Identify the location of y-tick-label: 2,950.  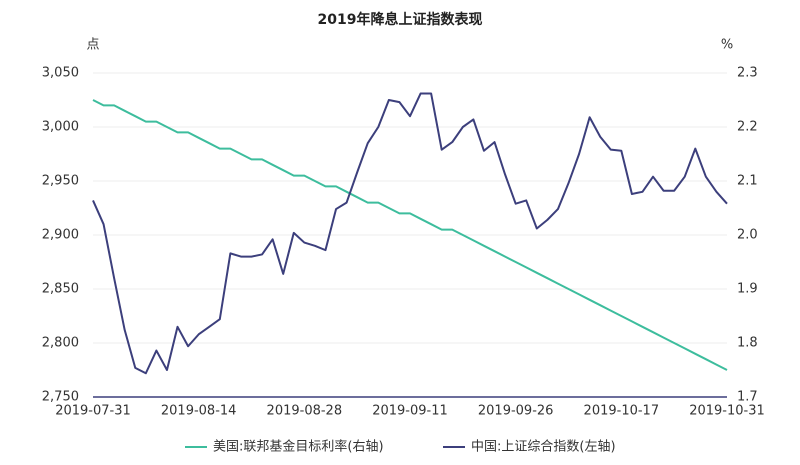
(60, 181).